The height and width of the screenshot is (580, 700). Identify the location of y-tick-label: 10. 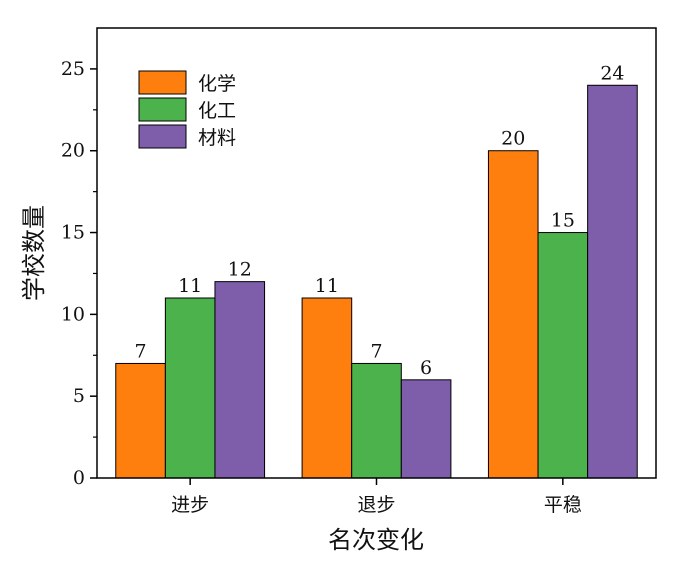
(73, 314).